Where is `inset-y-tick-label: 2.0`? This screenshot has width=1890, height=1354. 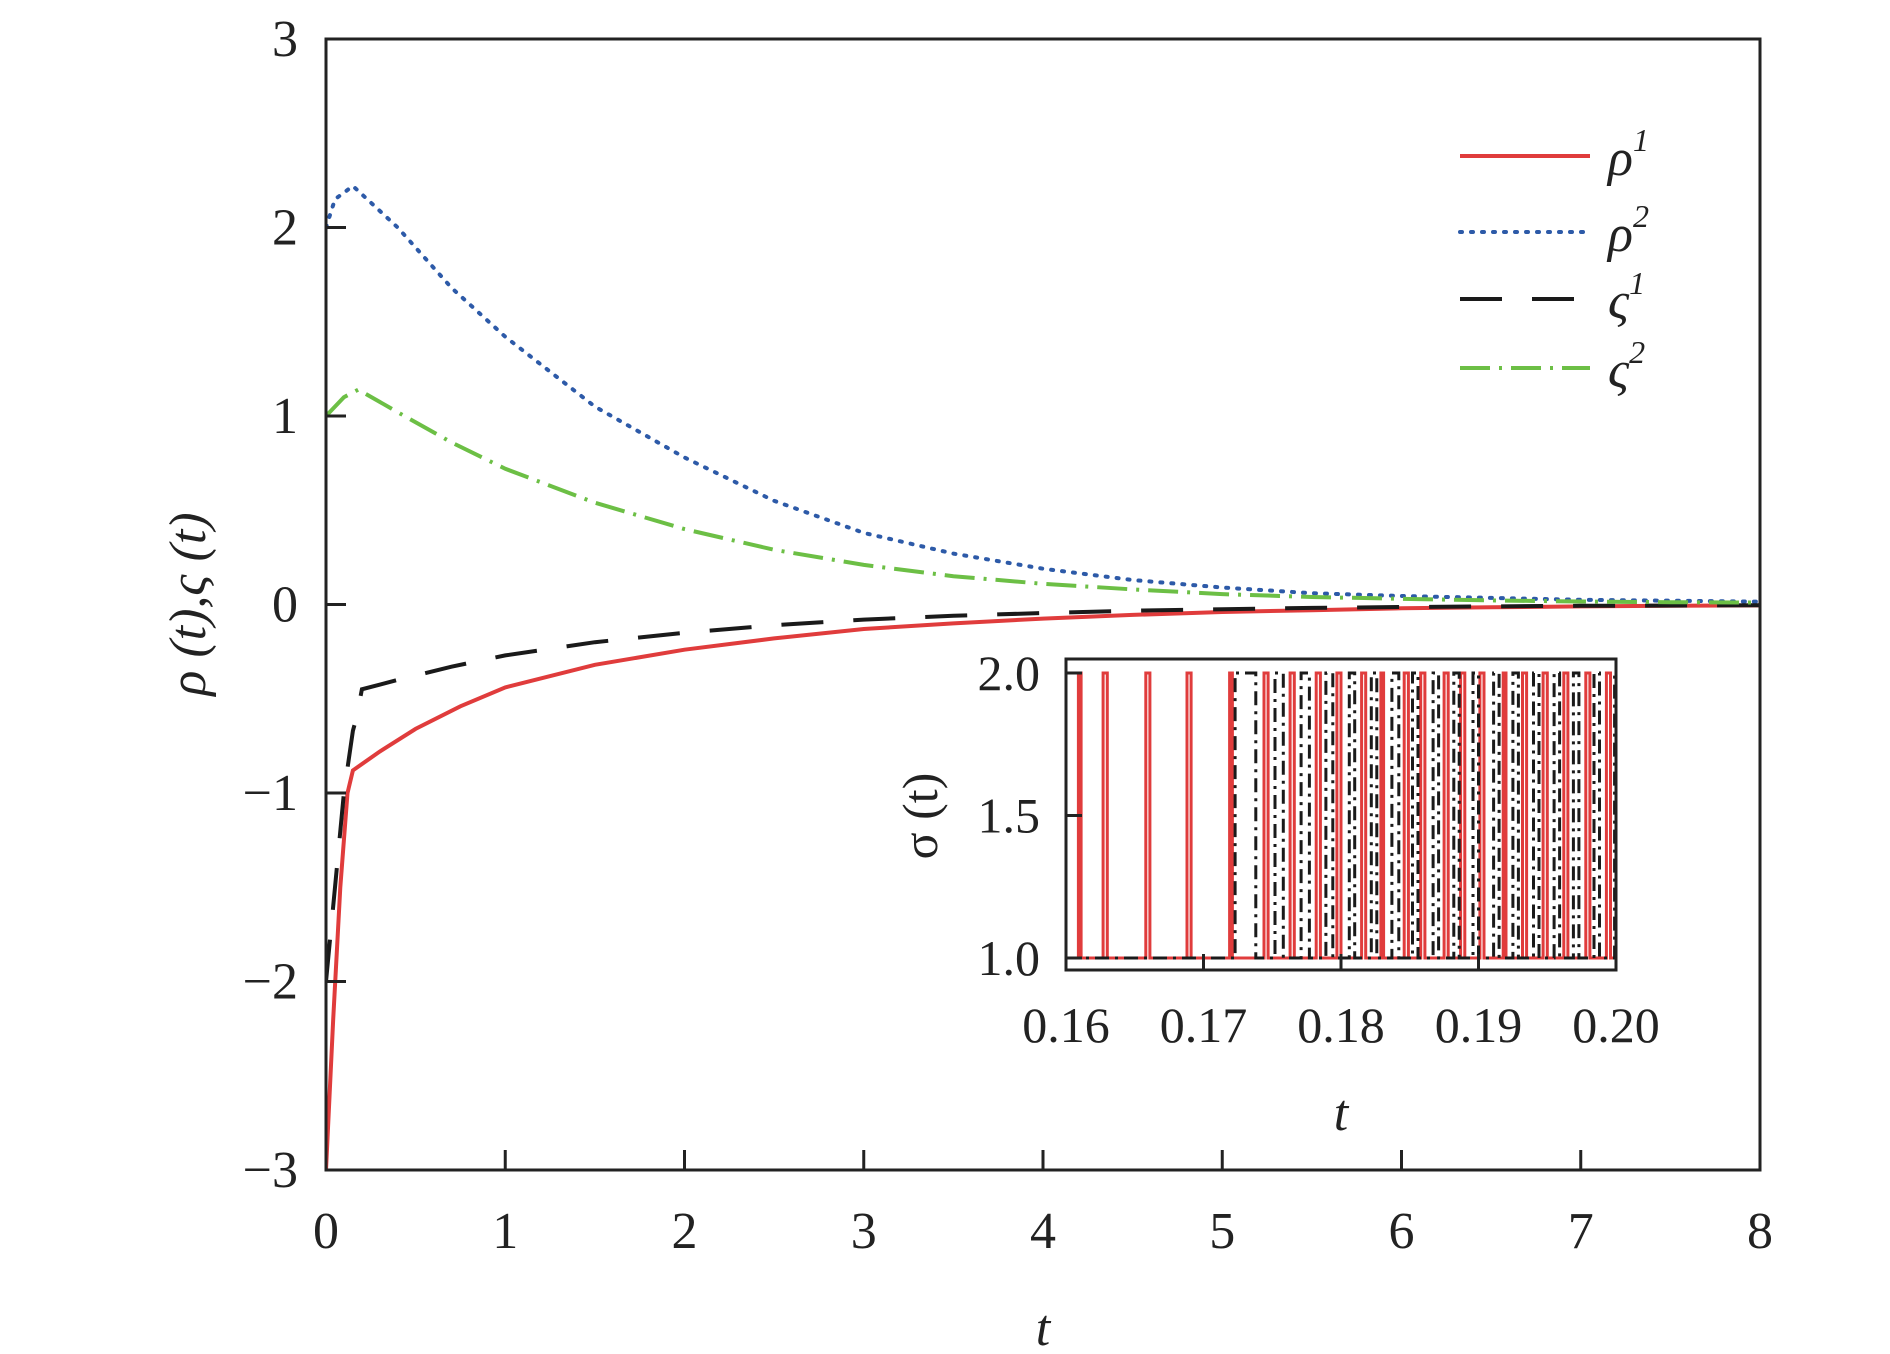 inset-y-tick-label: 2.0 is located at coordinates (1009, 673).